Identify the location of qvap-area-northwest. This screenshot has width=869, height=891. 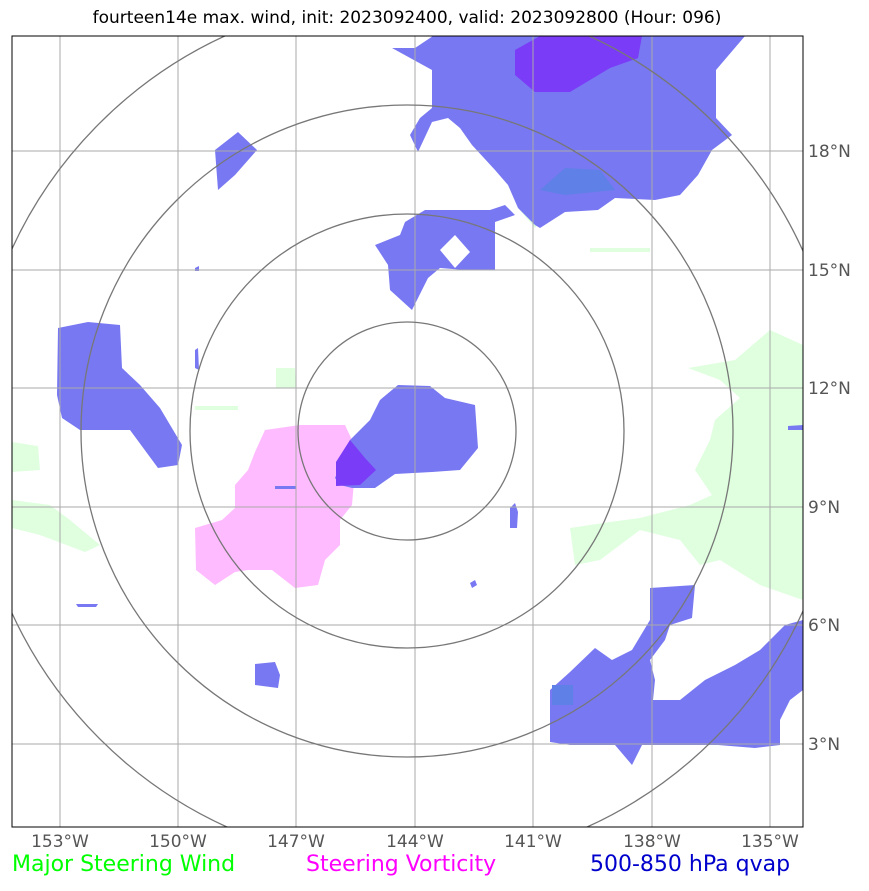
(236, 161).